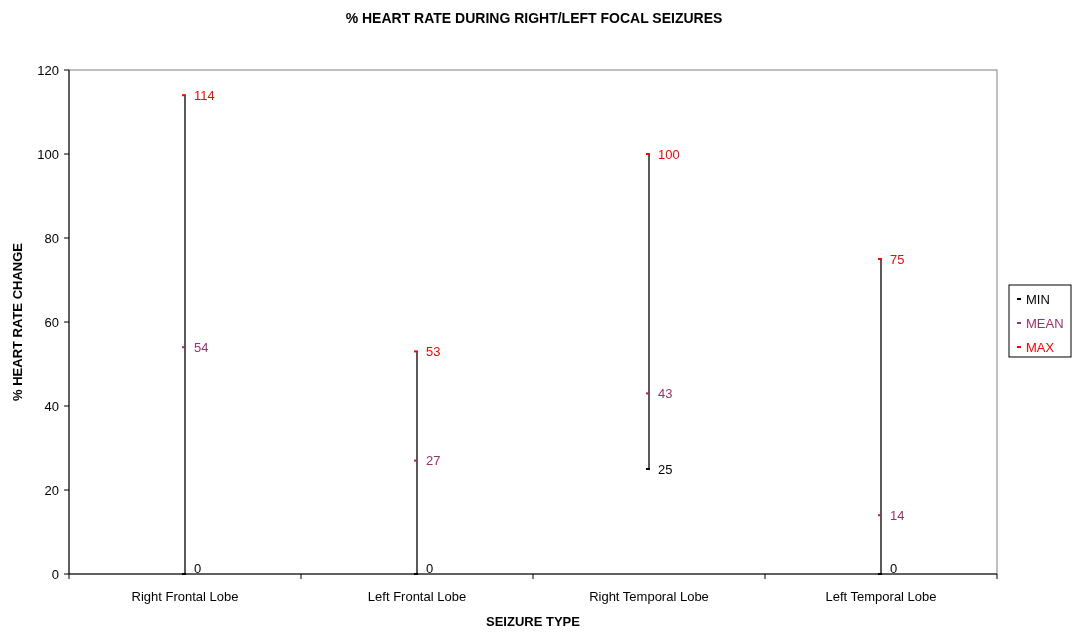  Describe the element at coordinates (48, 70) in the screenshot. I see `y-tick-label: 120` at that location.